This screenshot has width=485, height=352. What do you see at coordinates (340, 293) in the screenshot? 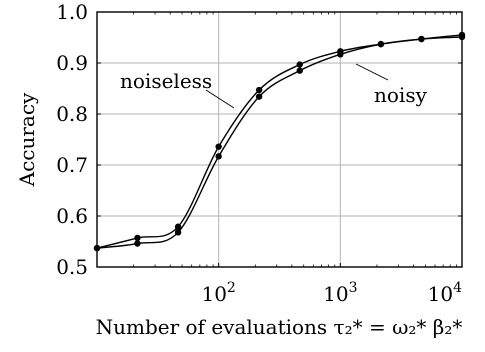
I see `x-tick-label: 10³` at bounding box center [340, 293].